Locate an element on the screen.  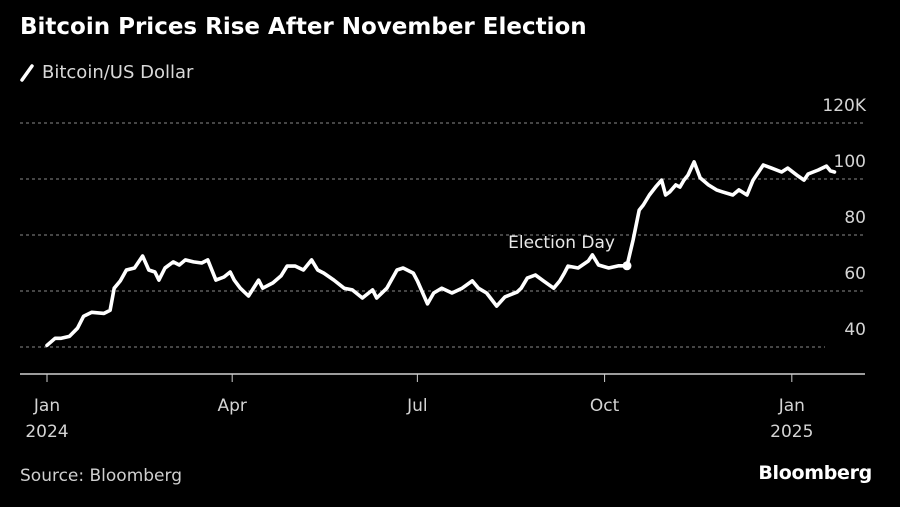
x-tick-label: Oct is located at coordinates (605, 406).